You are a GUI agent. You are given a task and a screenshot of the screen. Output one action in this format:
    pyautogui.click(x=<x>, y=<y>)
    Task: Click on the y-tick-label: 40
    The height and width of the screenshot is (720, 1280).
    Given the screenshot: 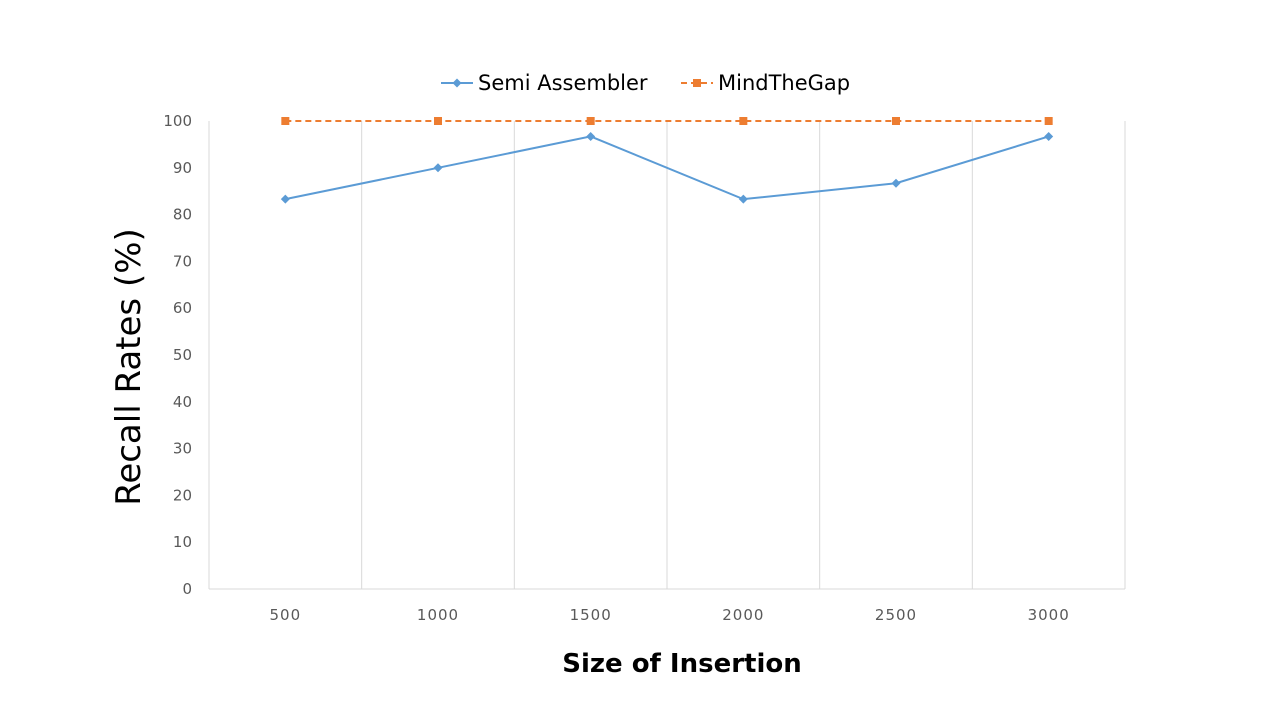 What is the action you would take?
    pyautogui.click(x=182, y=402)
    